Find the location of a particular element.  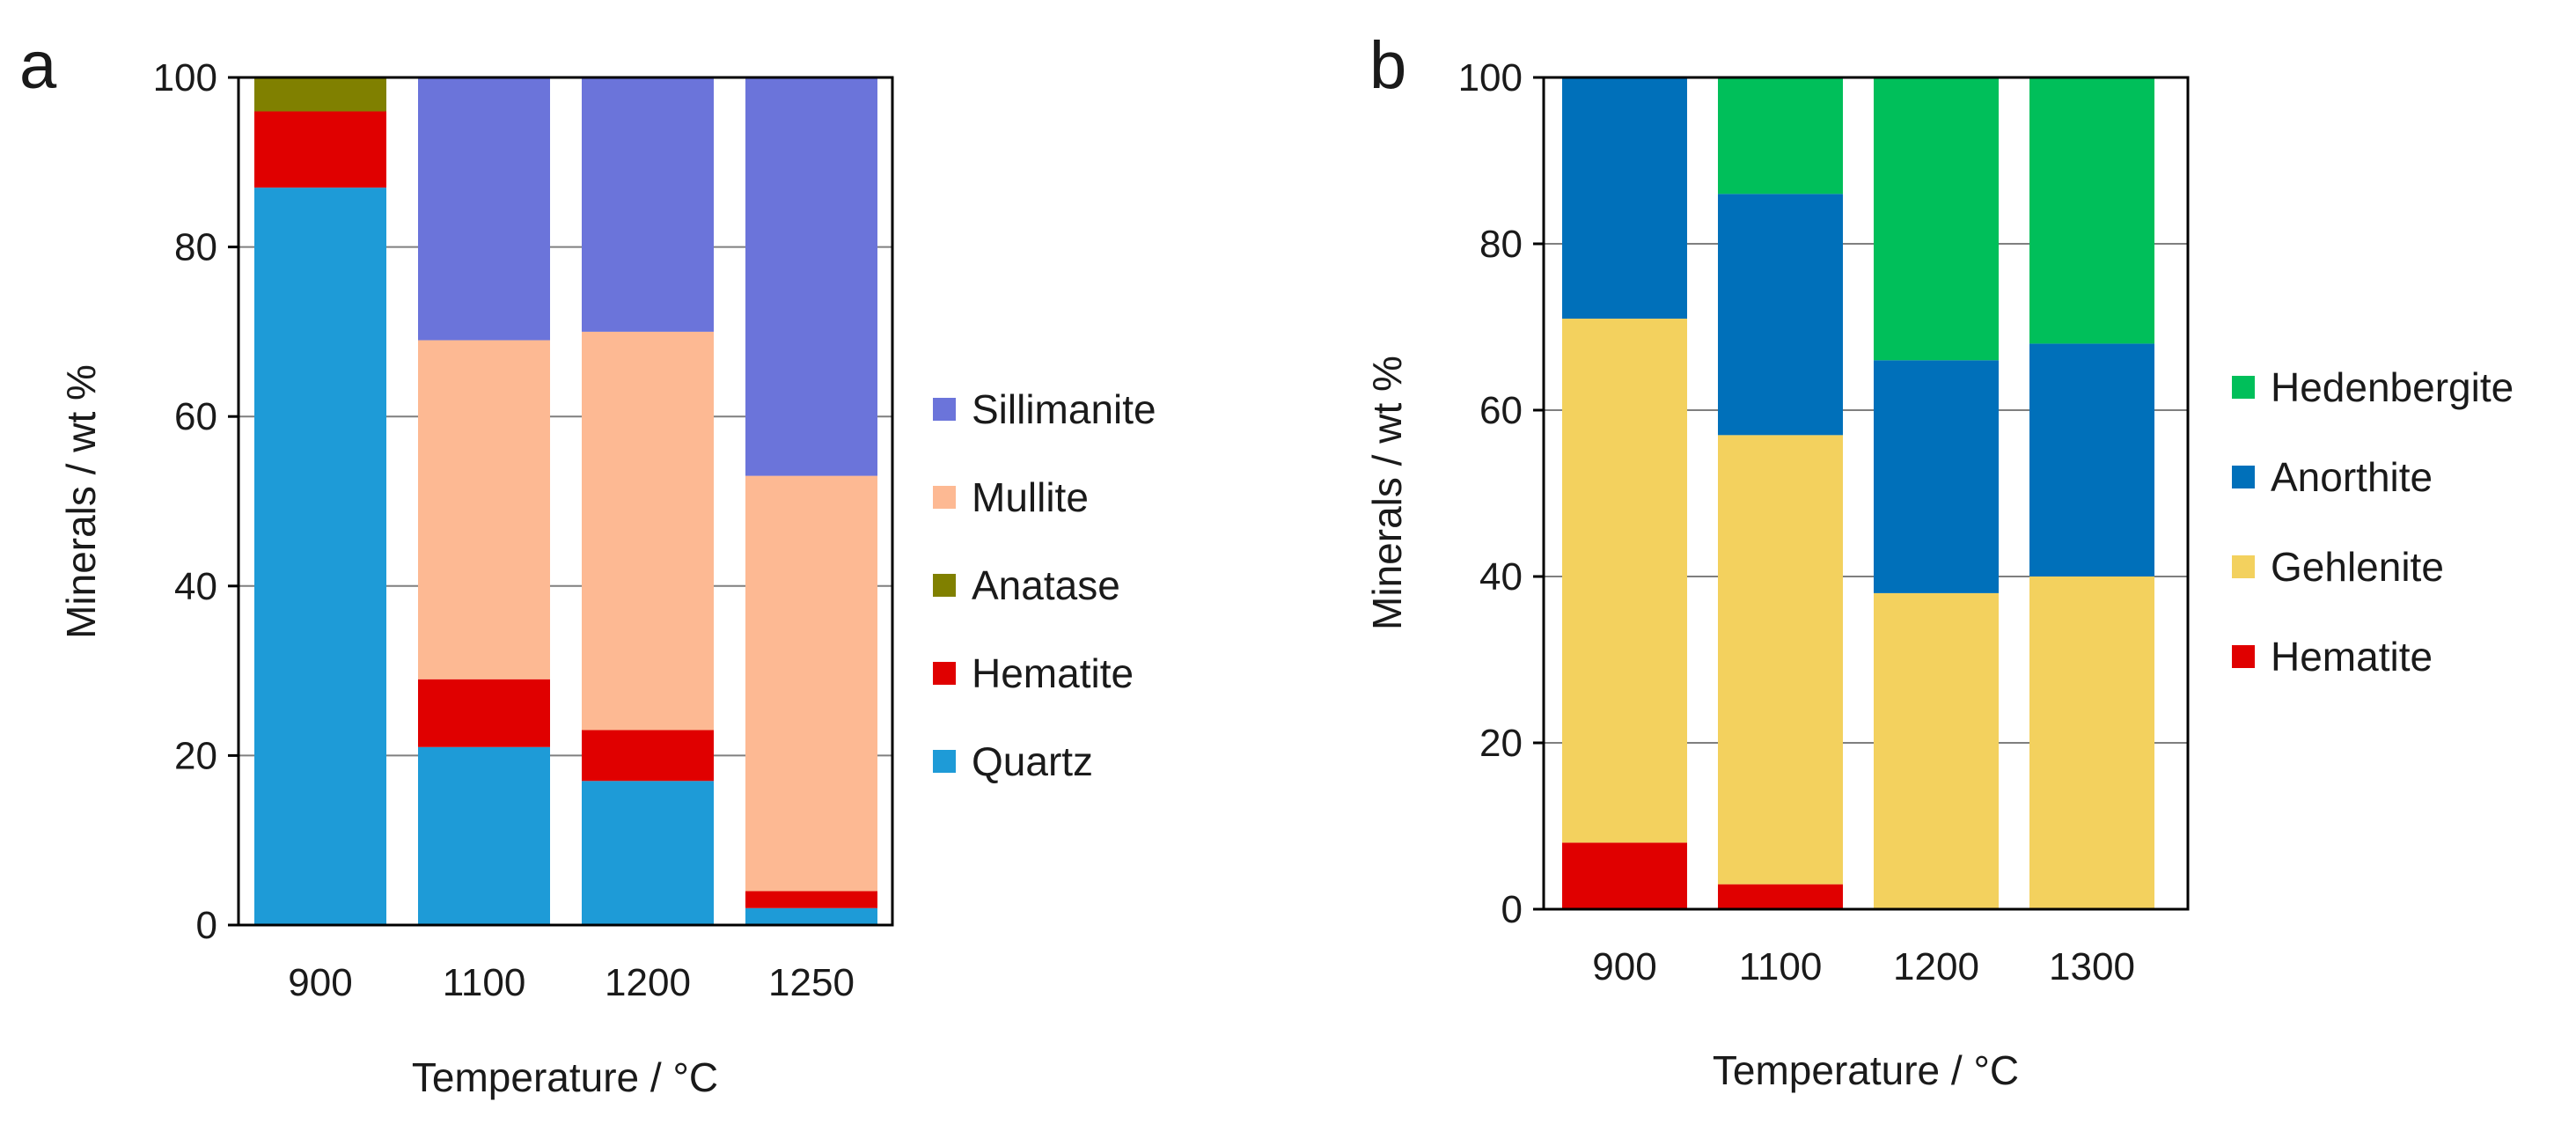

x-tick-label: 1250 is located at coordinates (811, 982).